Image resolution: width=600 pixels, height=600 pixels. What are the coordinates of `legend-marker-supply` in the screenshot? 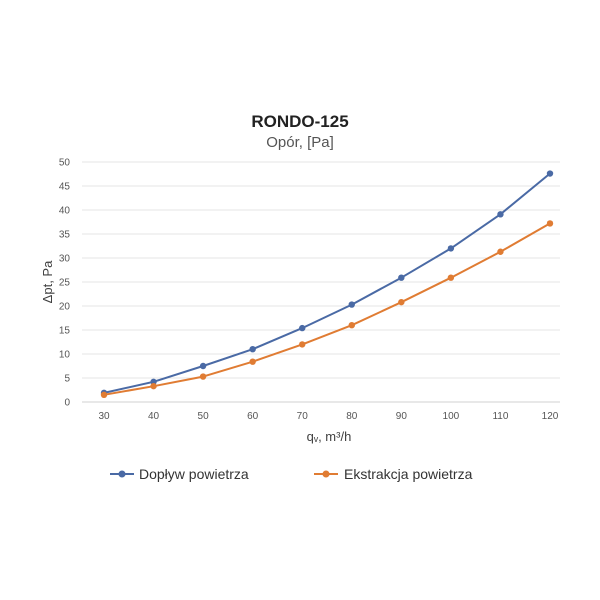 It's located at (122, 474).